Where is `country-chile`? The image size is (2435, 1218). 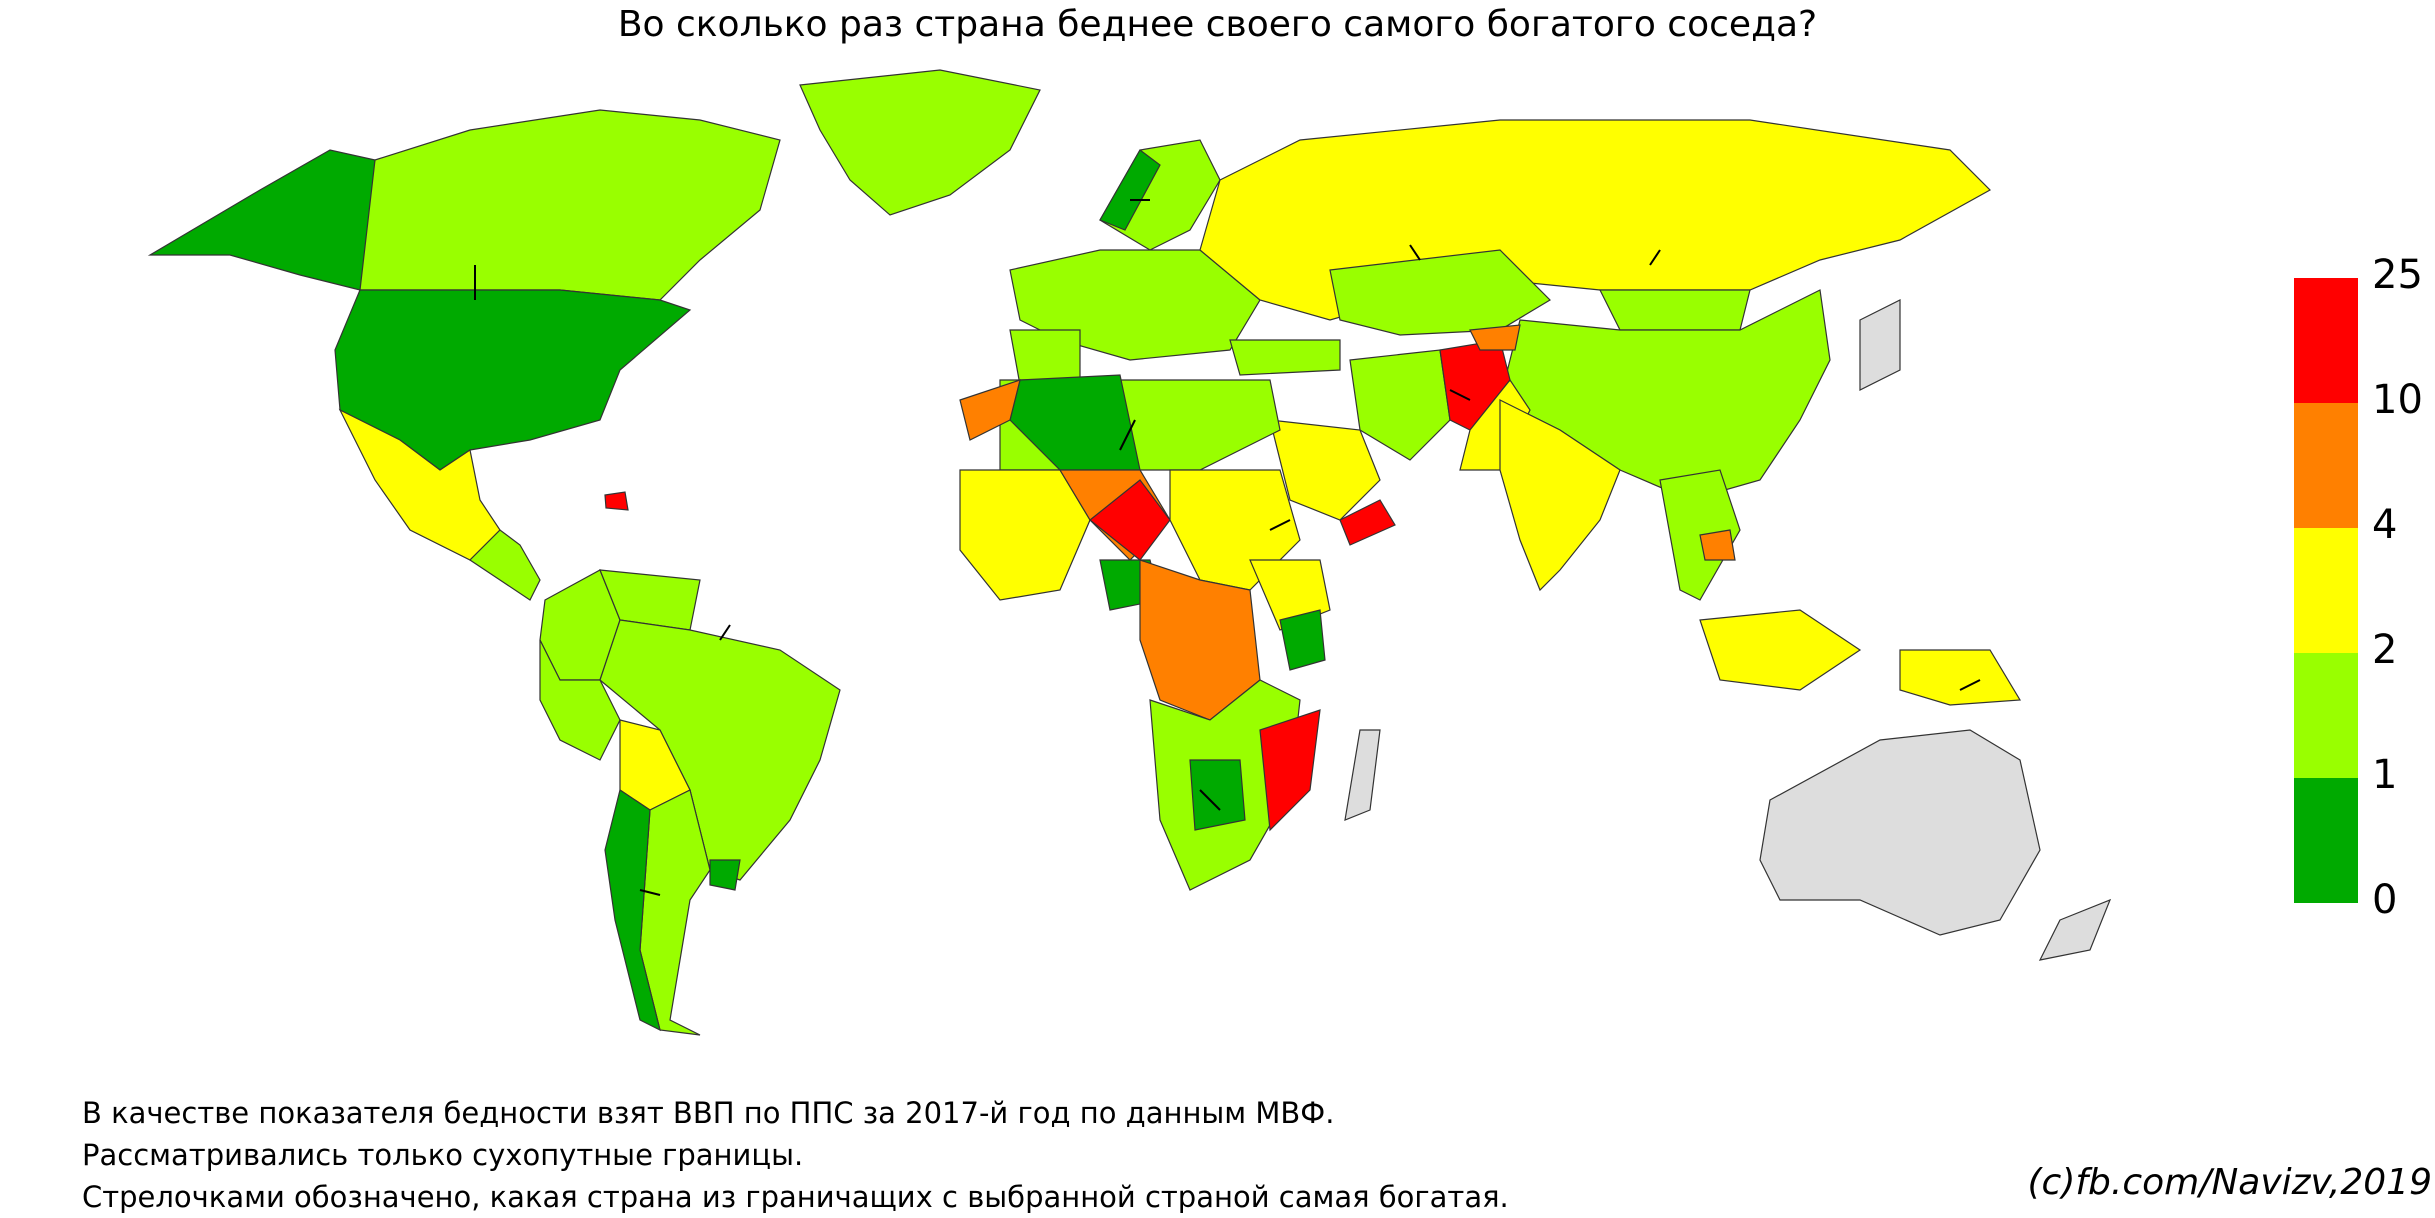
country-chile is located at coordinates (632, 910).